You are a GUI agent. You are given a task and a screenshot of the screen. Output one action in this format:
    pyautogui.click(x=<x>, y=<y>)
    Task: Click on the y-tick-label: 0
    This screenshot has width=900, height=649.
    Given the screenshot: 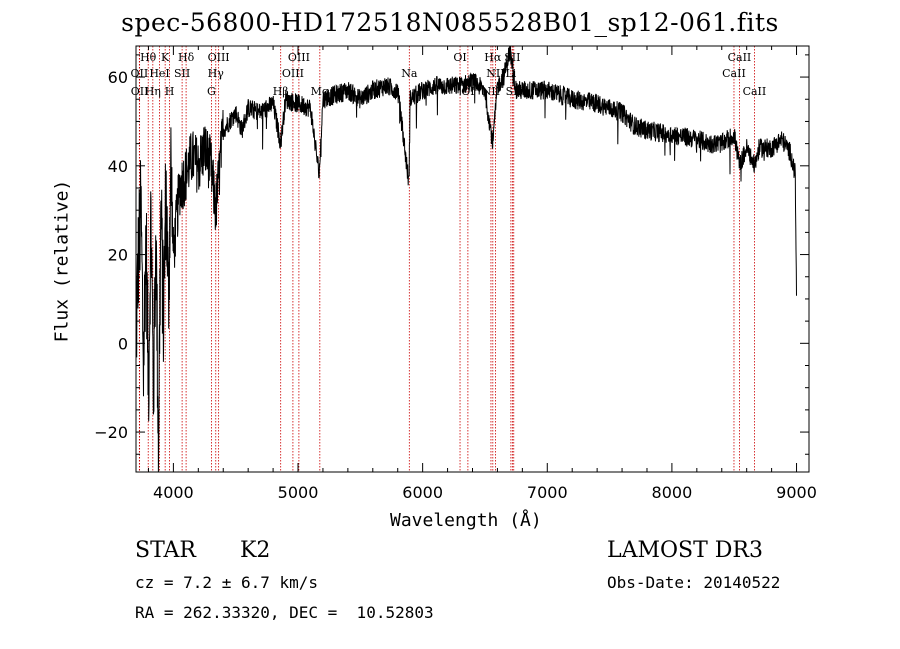 What is the action you would take?
    pyautogui.click(x=123, y=343)
    